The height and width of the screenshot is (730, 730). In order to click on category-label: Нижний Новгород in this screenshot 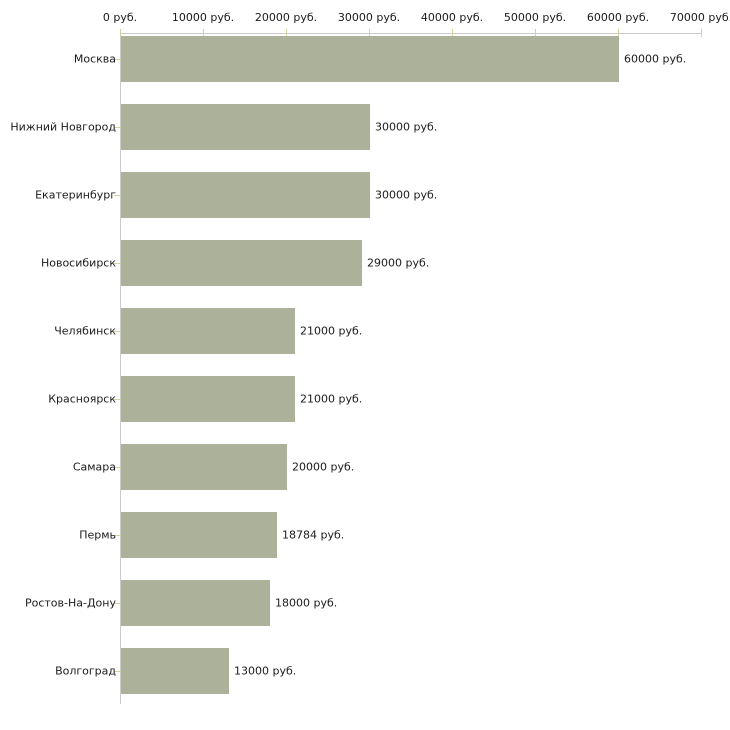, I will do `click(63, 127)`.